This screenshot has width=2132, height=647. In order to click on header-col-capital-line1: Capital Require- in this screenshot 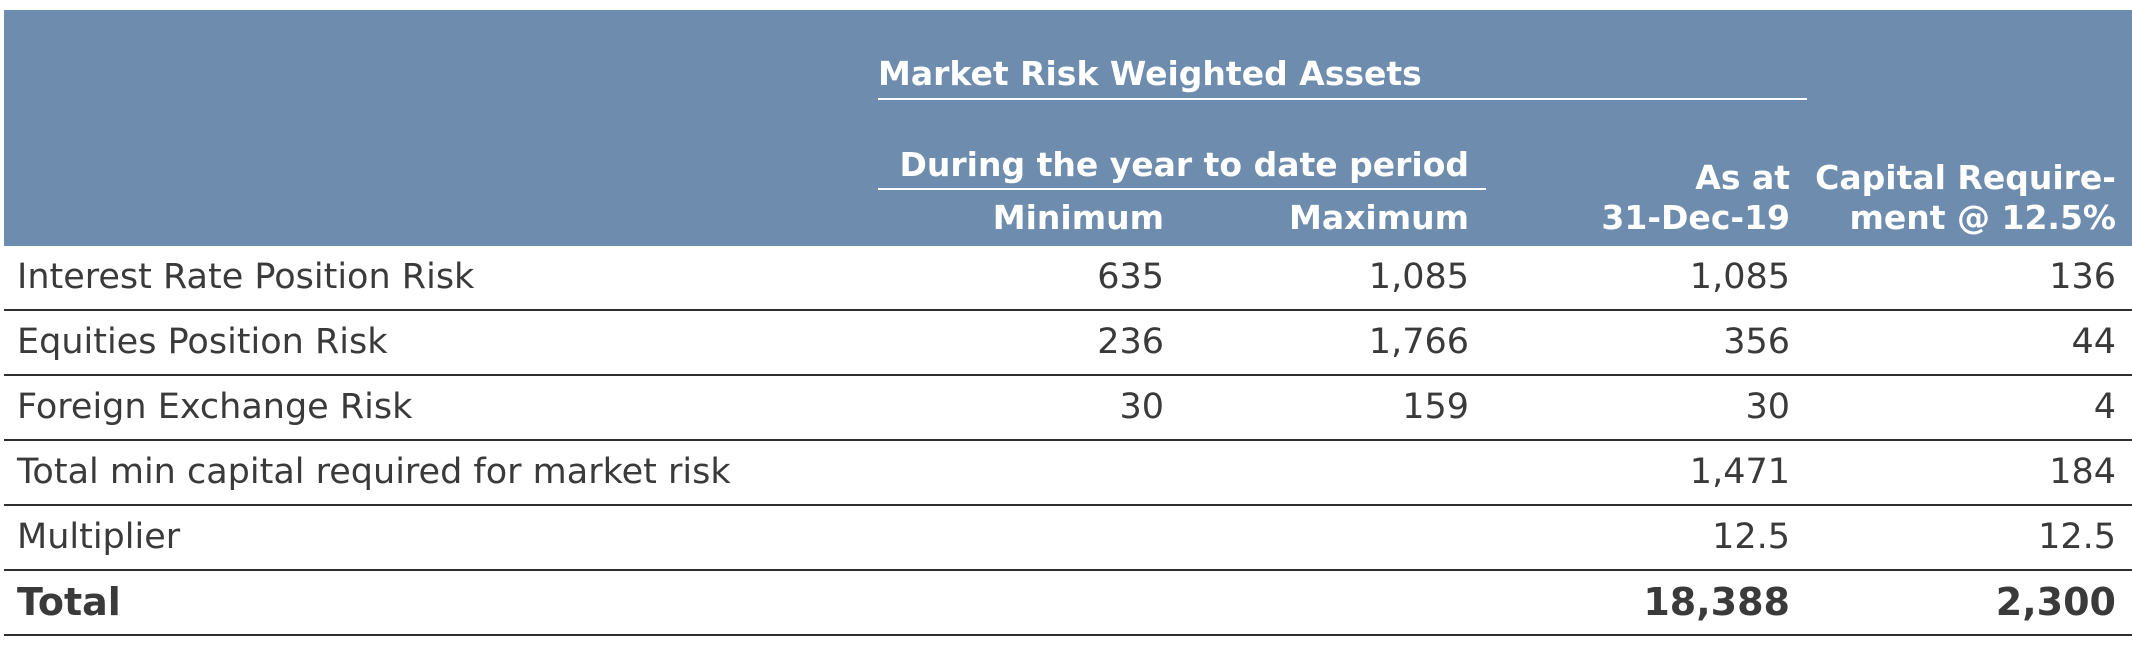, I will do `click(1965, 177)`.